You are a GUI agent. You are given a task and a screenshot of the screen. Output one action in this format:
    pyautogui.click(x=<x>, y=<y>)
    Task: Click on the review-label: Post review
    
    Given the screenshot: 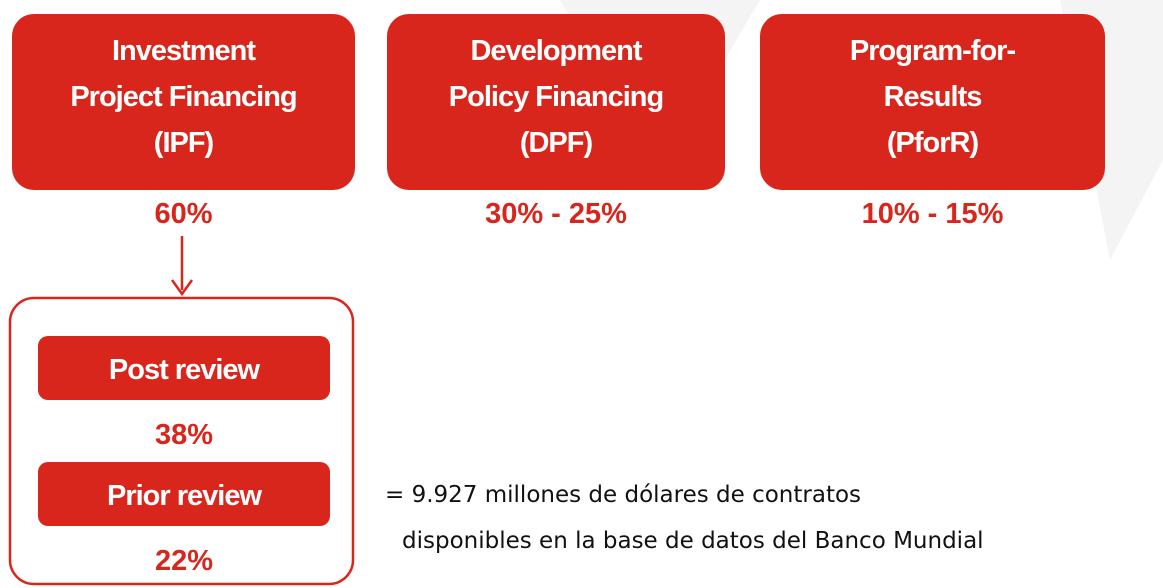 What is the action you would take?
    pyautogui.click(x=185, y=370)
    